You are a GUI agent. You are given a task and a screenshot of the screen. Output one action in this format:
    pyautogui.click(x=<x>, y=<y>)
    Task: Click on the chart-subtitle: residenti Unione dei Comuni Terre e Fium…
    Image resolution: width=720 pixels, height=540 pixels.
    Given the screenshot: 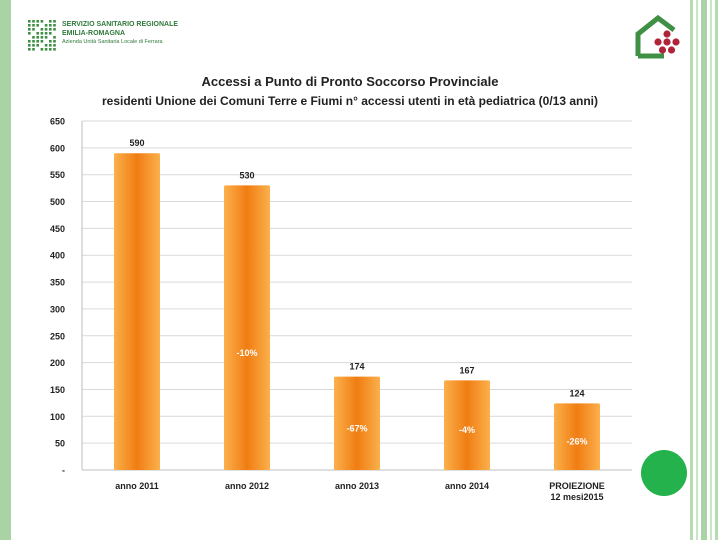 What is the action you would take?
    pyautogui.click(x=350, y=101)
    